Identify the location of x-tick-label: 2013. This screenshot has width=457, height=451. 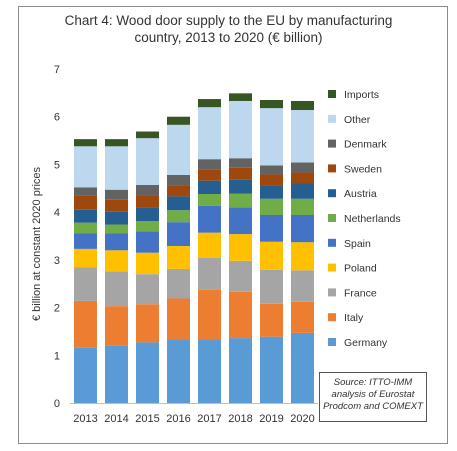
(85, 419).